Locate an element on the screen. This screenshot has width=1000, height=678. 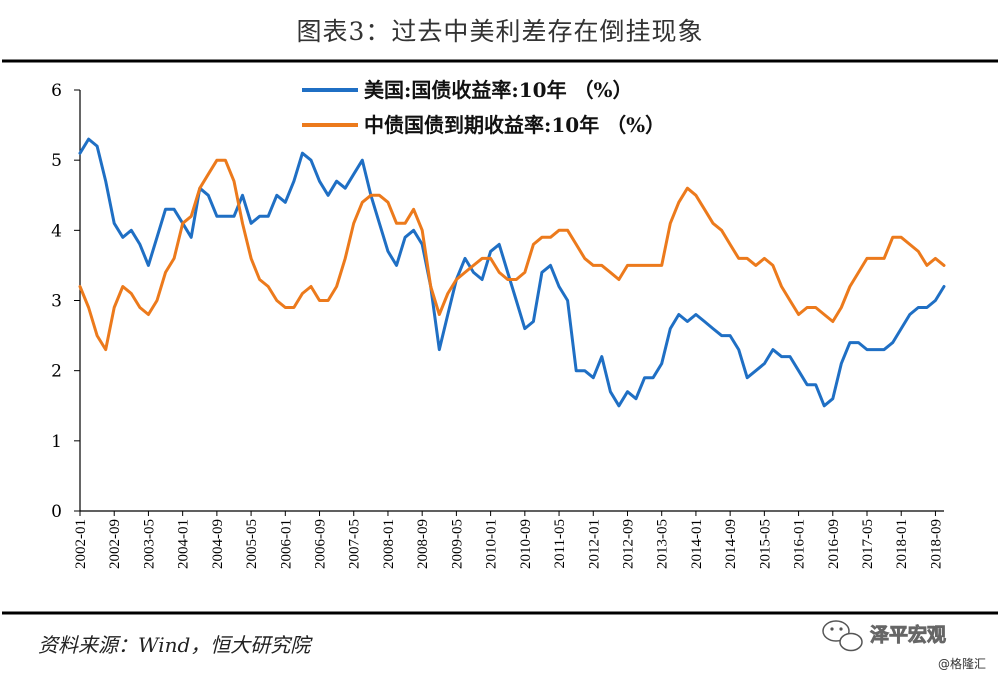
y-tick-label: 6 is located at coordinates (56, 91).